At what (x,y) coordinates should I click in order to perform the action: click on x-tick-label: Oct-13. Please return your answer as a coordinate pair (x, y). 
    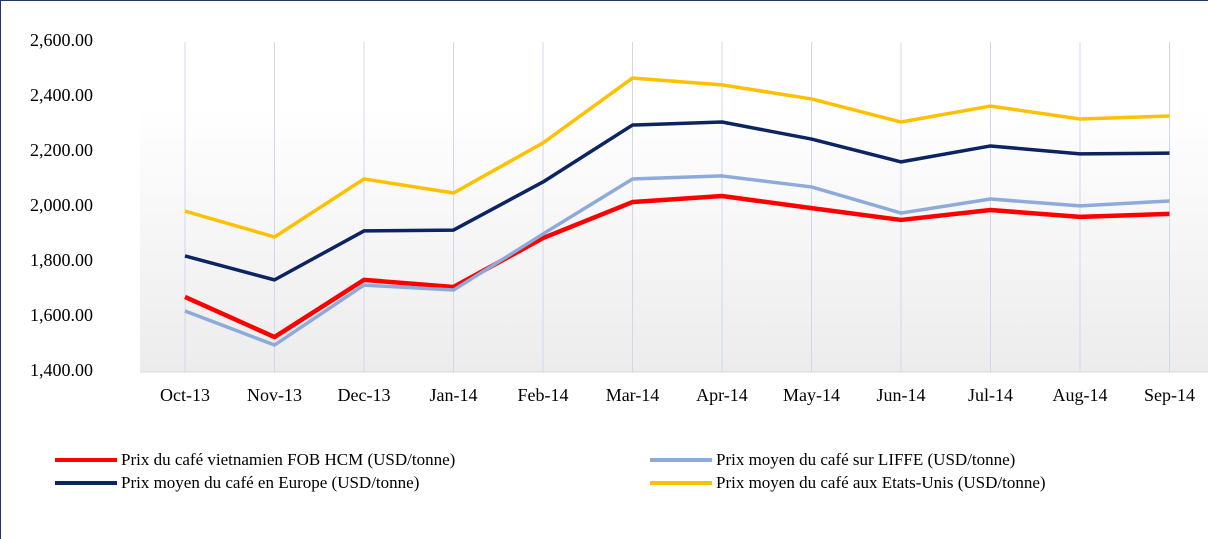
    Looking at the image, I should click on (185, 395).